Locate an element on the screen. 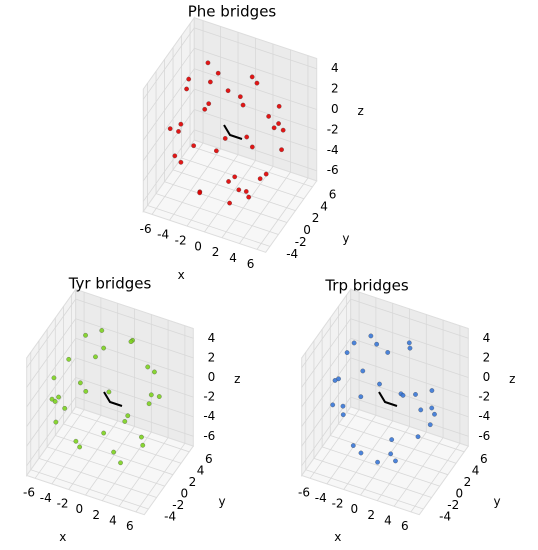  x-tick-label: -4 is located at coordinates (321, 498).